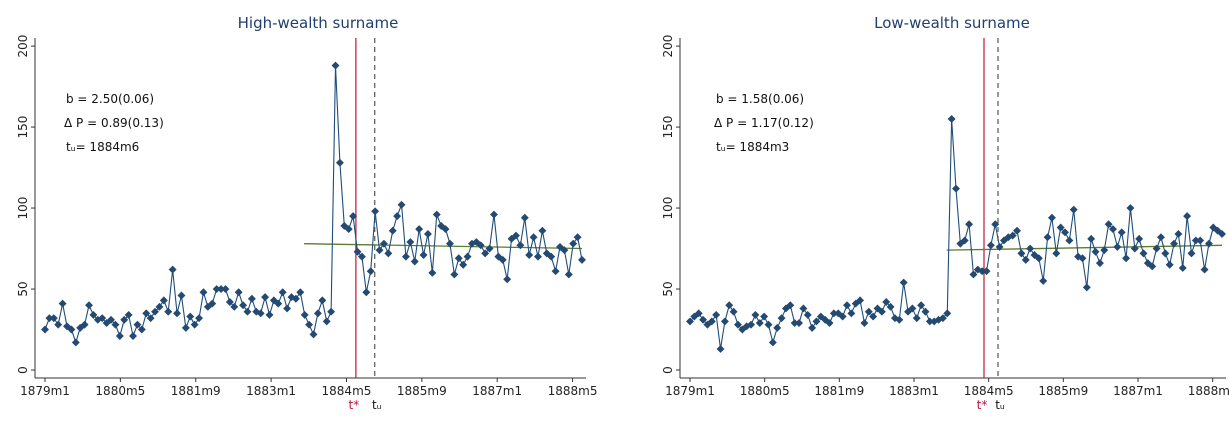 This screenshot has width=1229, height=427. What do you see at coordinates (23, 370) in the screenshot?
I see `y-tick-label: 0` at bounding box center [23, 370].